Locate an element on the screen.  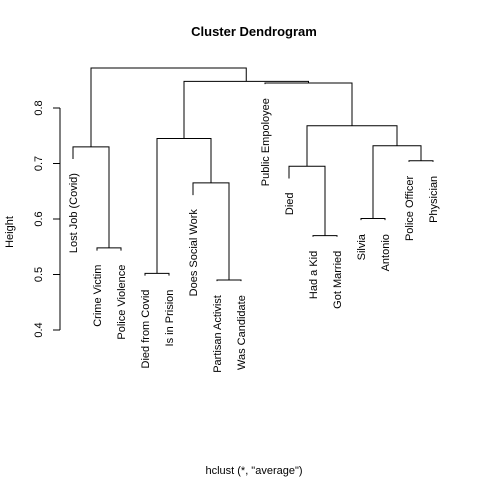
y-tick-label: 0.8 is located at coordinates (39, 107).